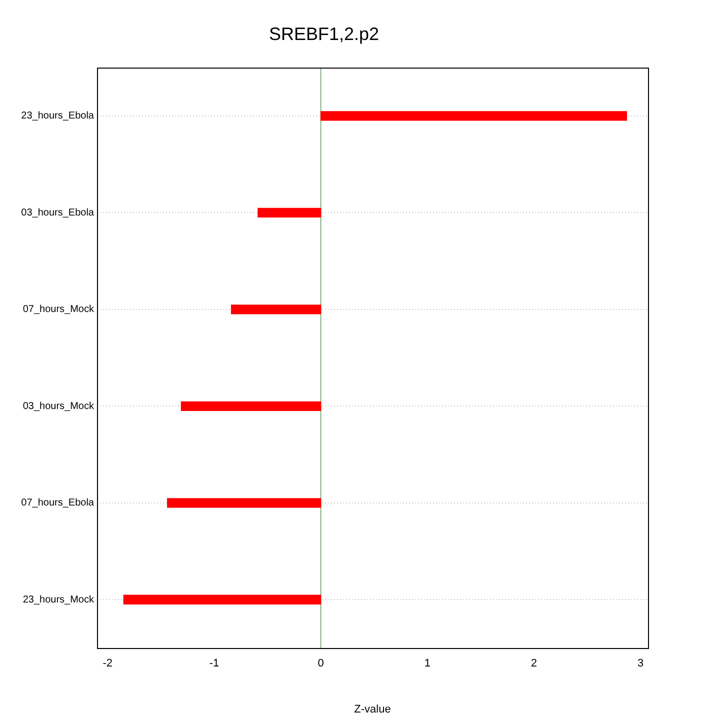 This screenshot has height=720, width=720. I want to click on chart-title: SREBF1,2.p2, so click(324, 34).